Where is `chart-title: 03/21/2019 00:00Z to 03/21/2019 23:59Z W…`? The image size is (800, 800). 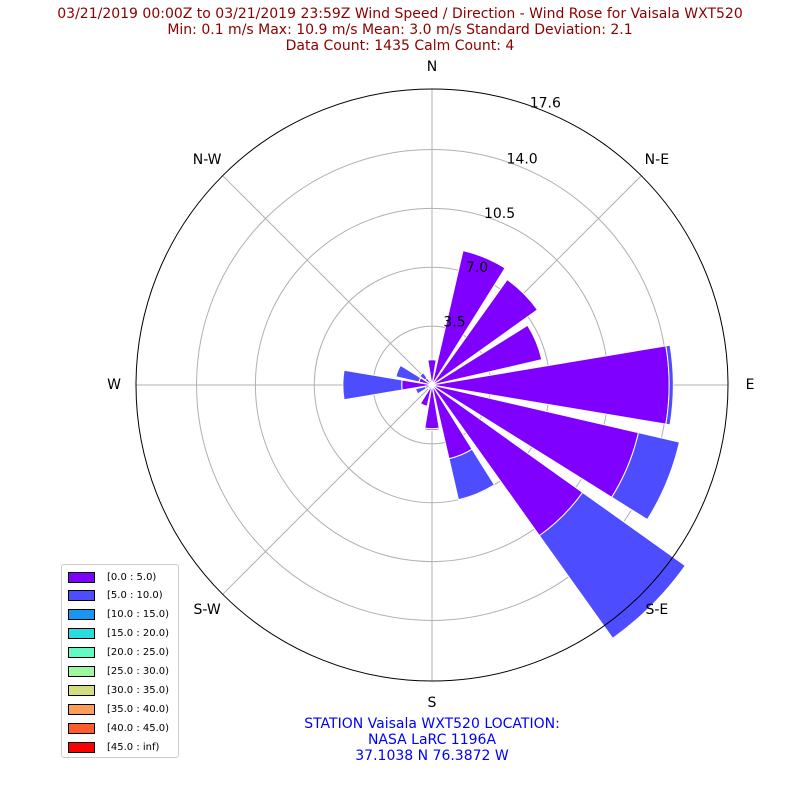
chart-title: 03/21/2019 00:00Z to 03/21/2019 23:59Z W… is located at coordinates (400, 30).